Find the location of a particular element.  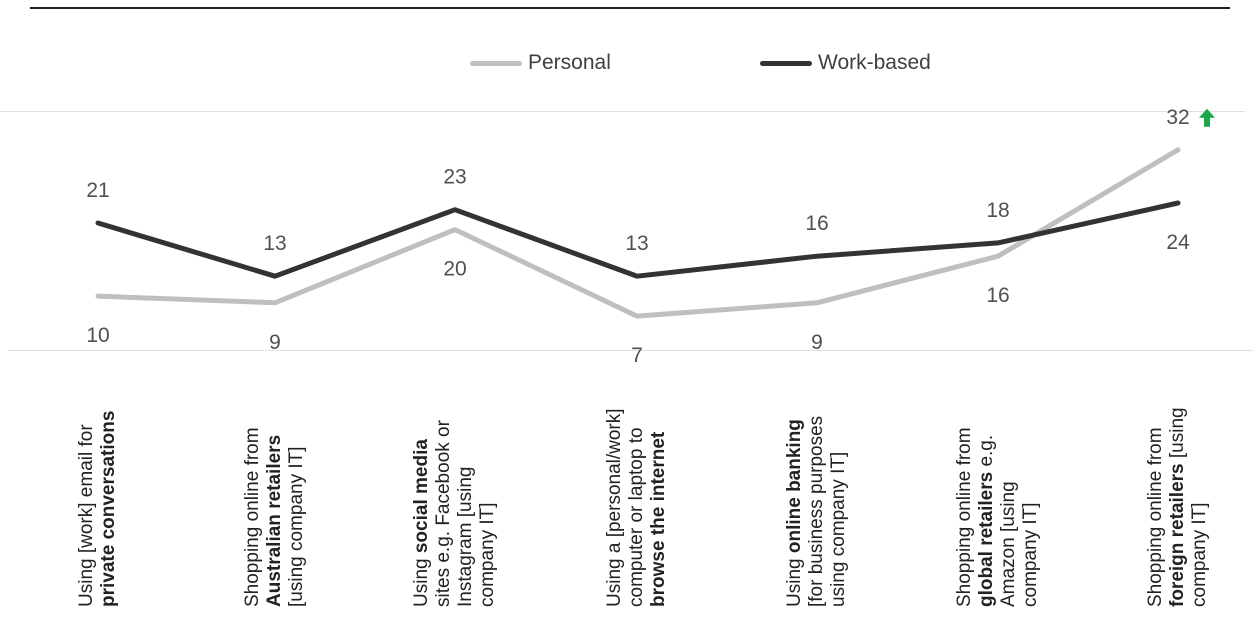

data-label-personal: 32 is located at coordinates (1177, 117).